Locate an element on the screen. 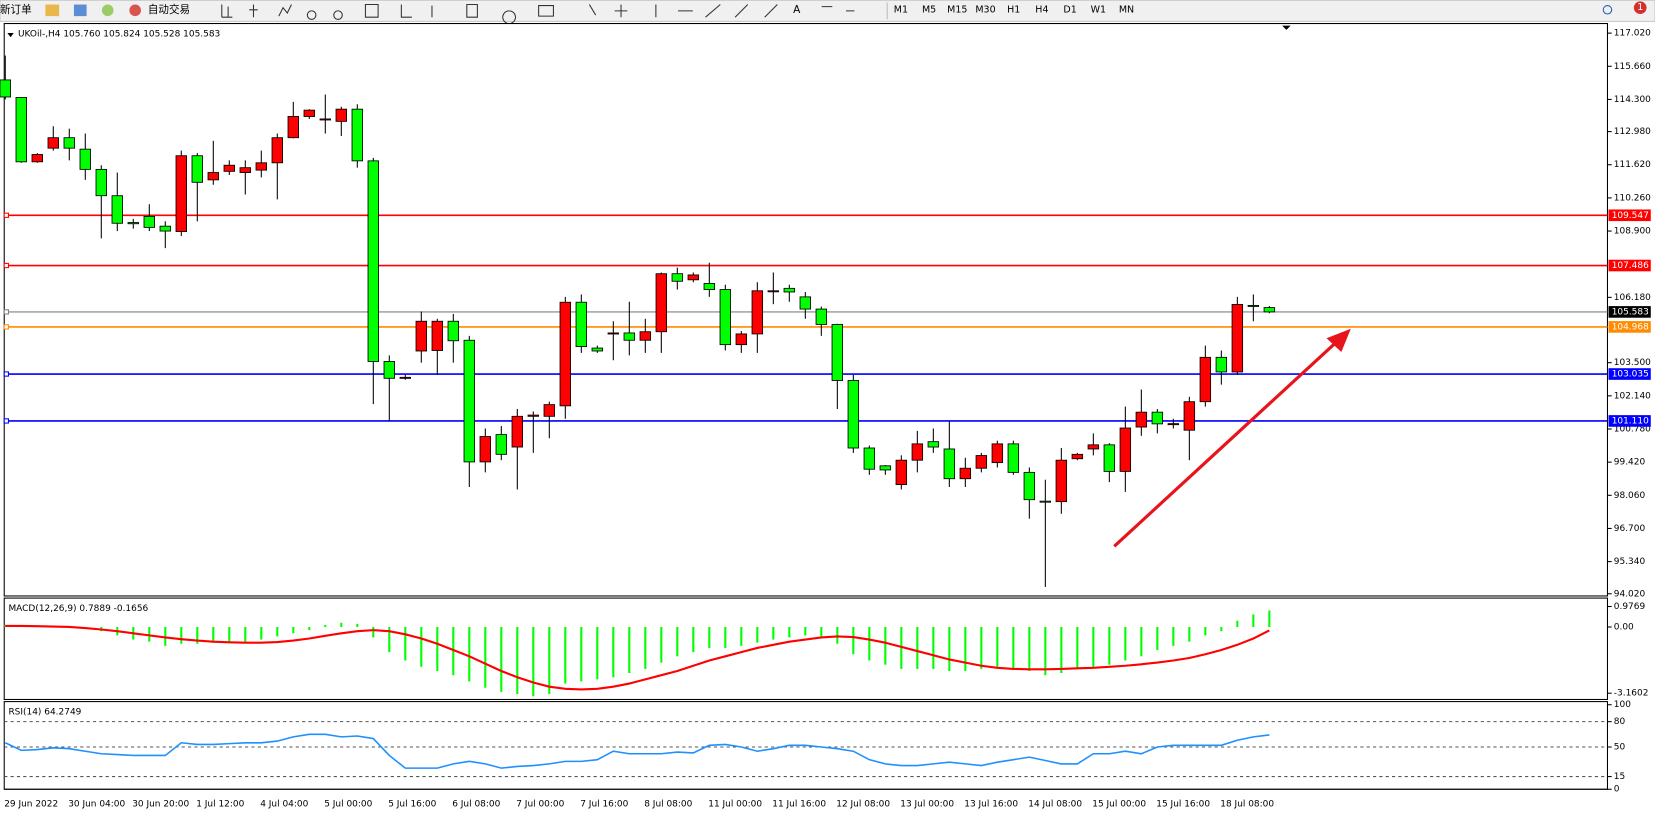 The image size is (1655, 821). search-icon is located at coordinates (1607, 10).